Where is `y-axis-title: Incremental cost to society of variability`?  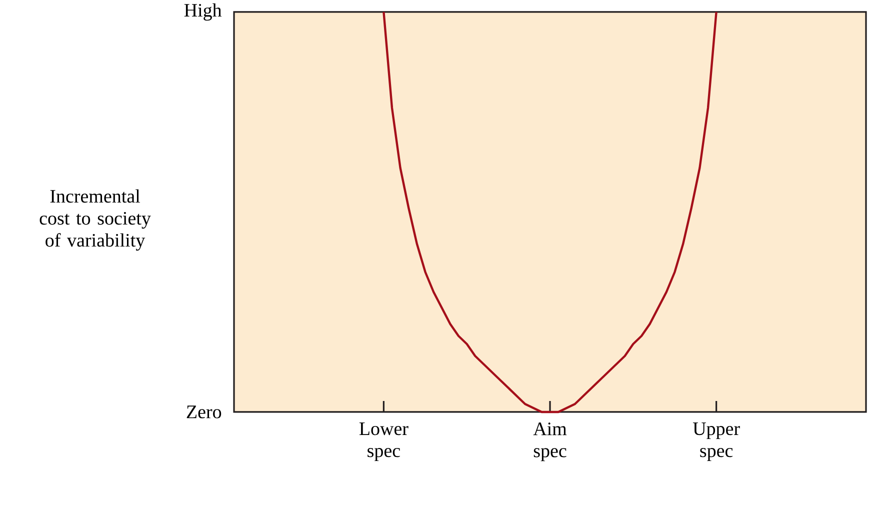
y-axis-title: Incremental cost to society of variability is located at coordinates (95, 220).